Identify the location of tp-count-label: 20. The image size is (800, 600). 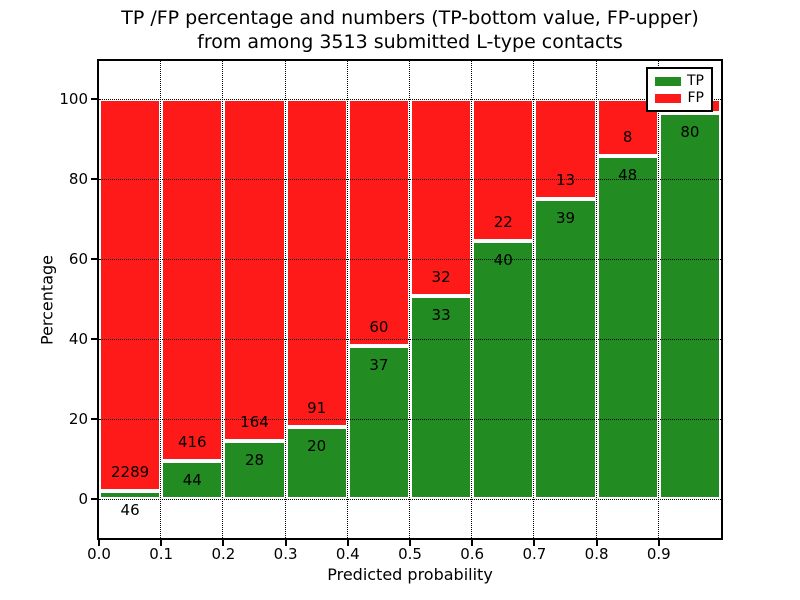
(317, 445).